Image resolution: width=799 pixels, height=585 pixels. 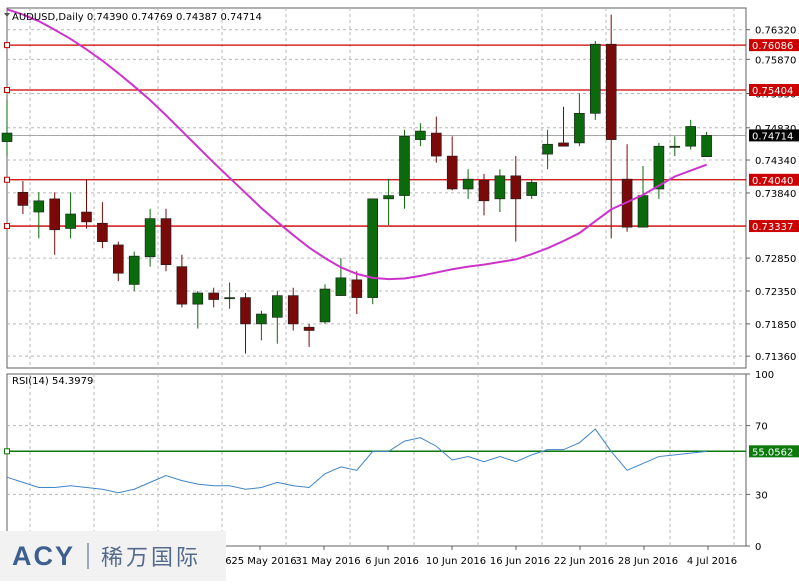 I want to click on x-tick-label: 10 Jun 2016, so click(x=456, y=561).